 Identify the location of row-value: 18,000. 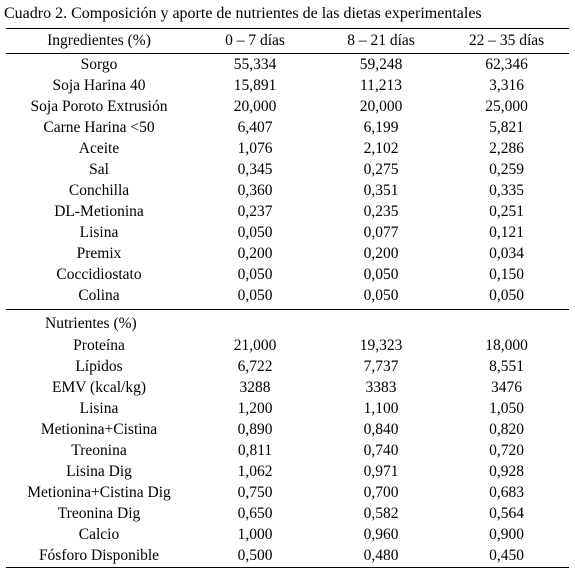
(506, 345).